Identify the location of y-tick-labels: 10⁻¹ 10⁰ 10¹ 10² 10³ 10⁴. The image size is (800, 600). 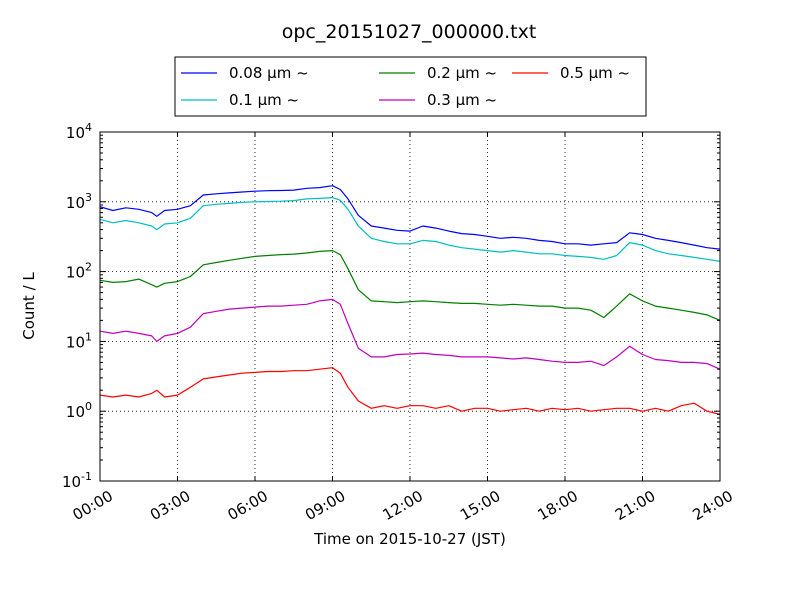
(77, 306).